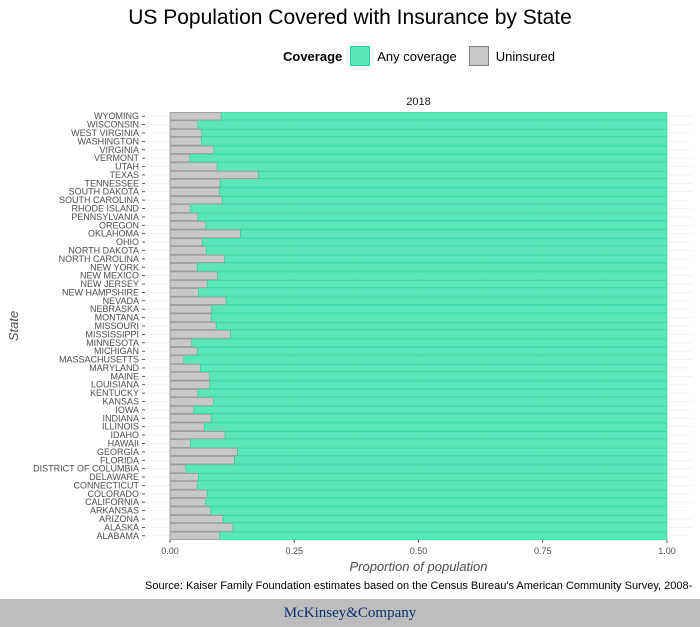 Image resolution: width=700 pixels, height=627 pixels. I want to click on y-tick-label: ALASKA, so click(121, 527).